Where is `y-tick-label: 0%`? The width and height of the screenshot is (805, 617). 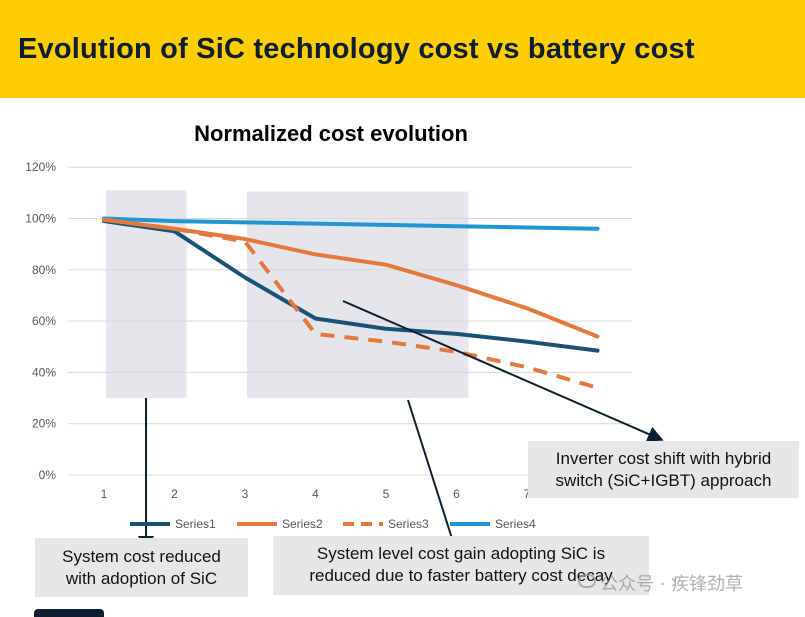
y-tick-label: 0% is located at coordinates (48, 475).